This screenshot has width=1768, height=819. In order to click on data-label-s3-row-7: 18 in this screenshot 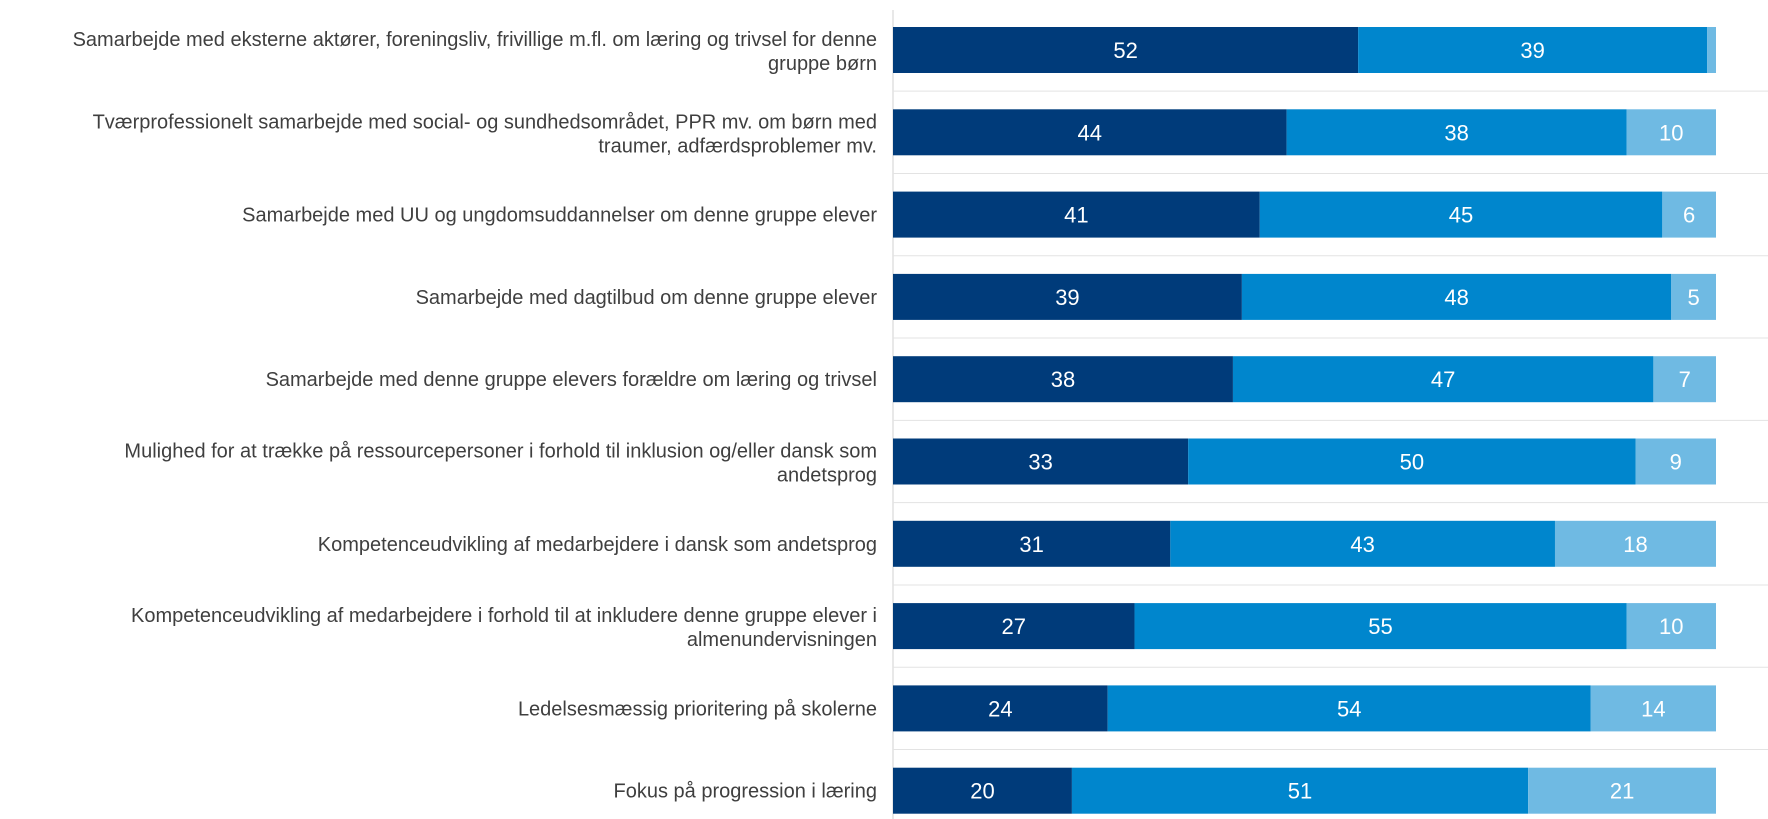, I will do `click(1635, 544)`.